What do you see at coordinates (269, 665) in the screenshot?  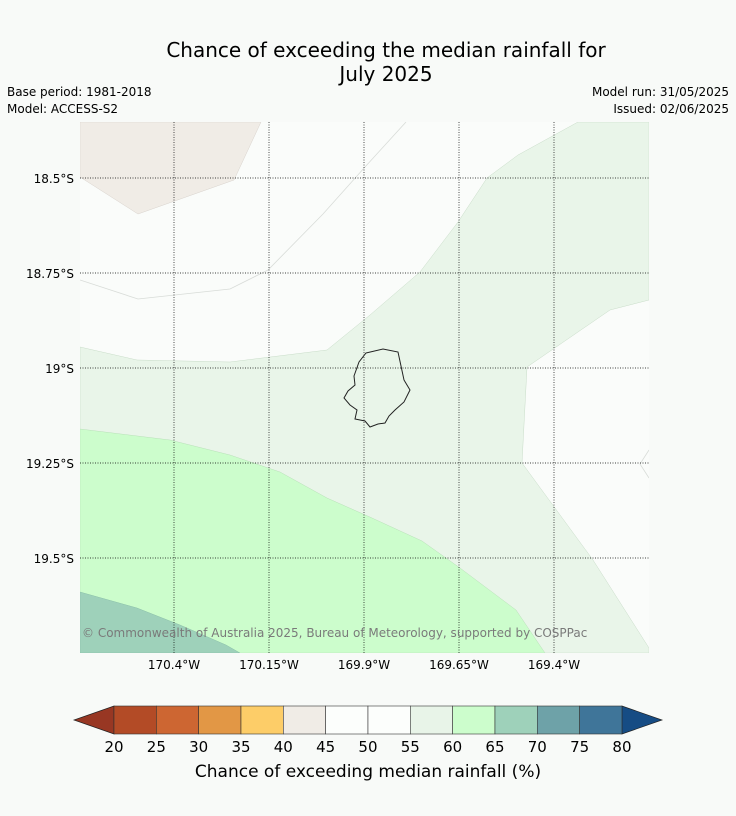 I see `lon-label: 170.15°W` at bounding box center [269, 665].